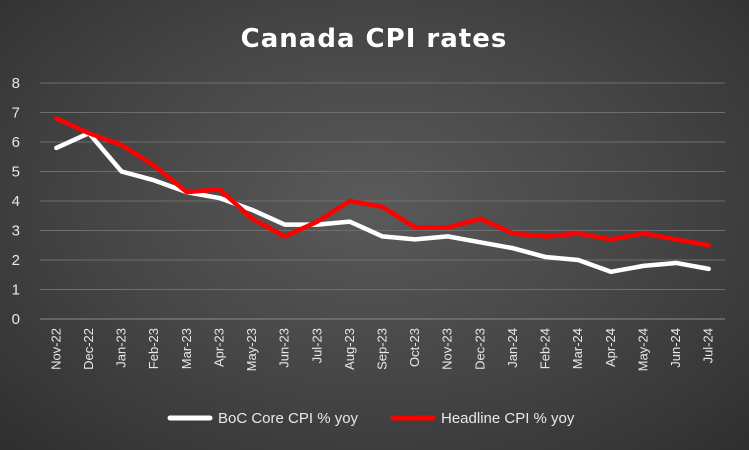  Describe the element at coordinates (610, 347) in the screenshot. I see `x-tick-label: Apr-24` at that location.